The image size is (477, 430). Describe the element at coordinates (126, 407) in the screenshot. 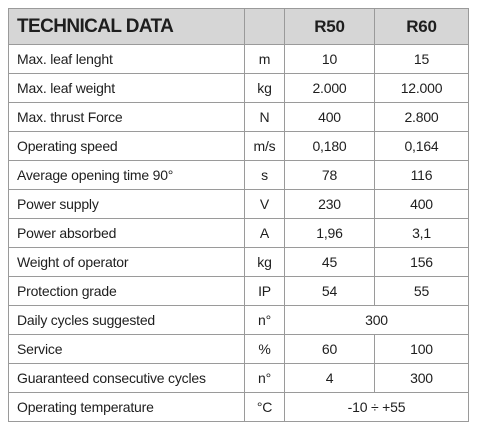

I see `row-label: Operating temperature` at that location.